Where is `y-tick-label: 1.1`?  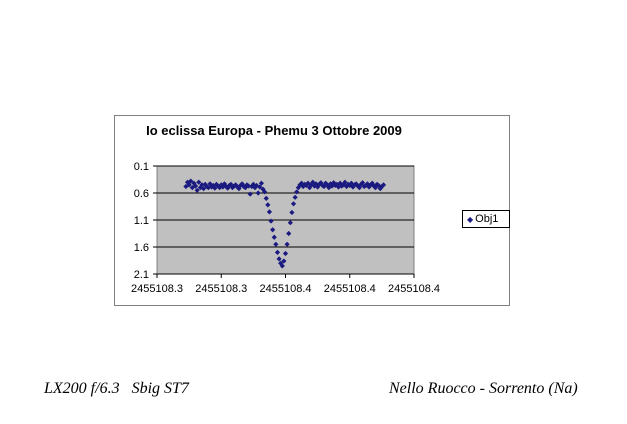 y-tick-label: 1.1 is located at coordinates (141, 221).